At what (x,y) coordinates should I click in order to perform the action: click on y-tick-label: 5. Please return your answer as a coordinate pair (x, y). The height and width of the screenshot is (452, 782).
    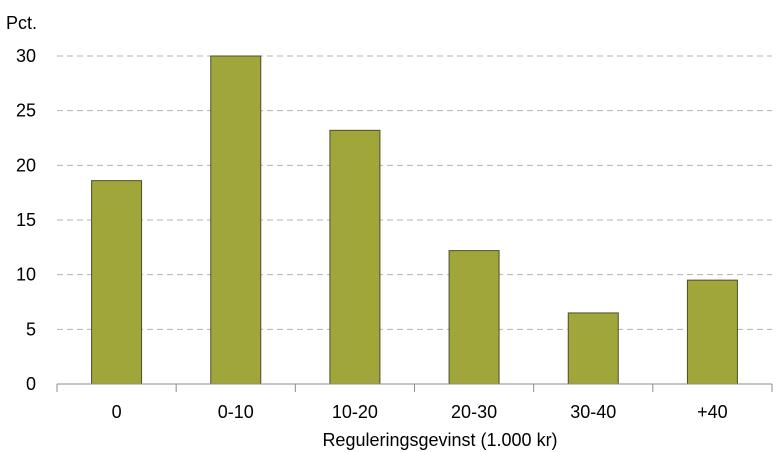
    Looking at the image, I should click on (31, 329).